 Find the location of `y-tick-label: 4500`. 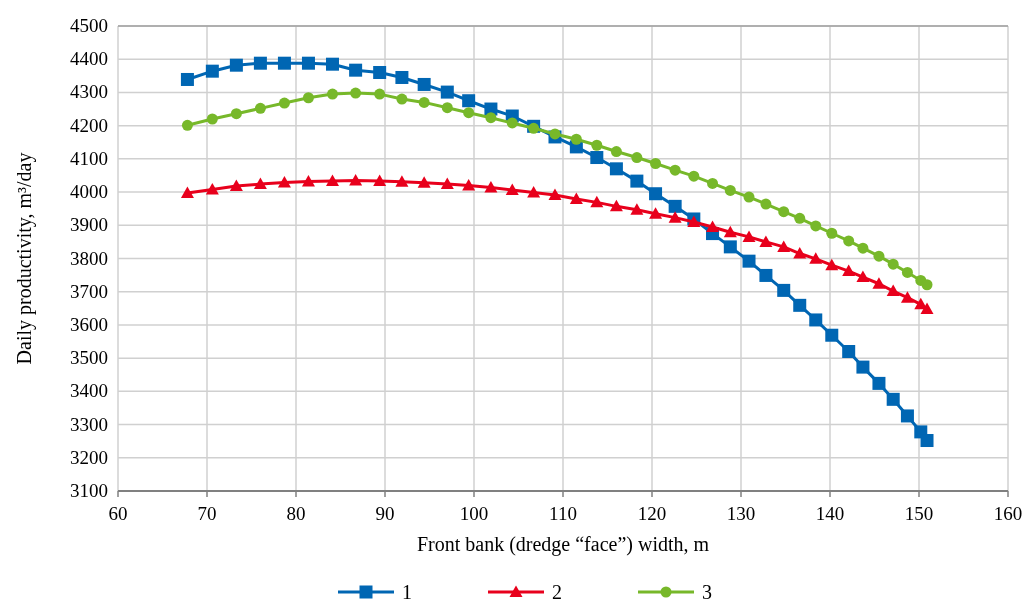

y-tick-label: 4500 is located at coordinates (89, 25).